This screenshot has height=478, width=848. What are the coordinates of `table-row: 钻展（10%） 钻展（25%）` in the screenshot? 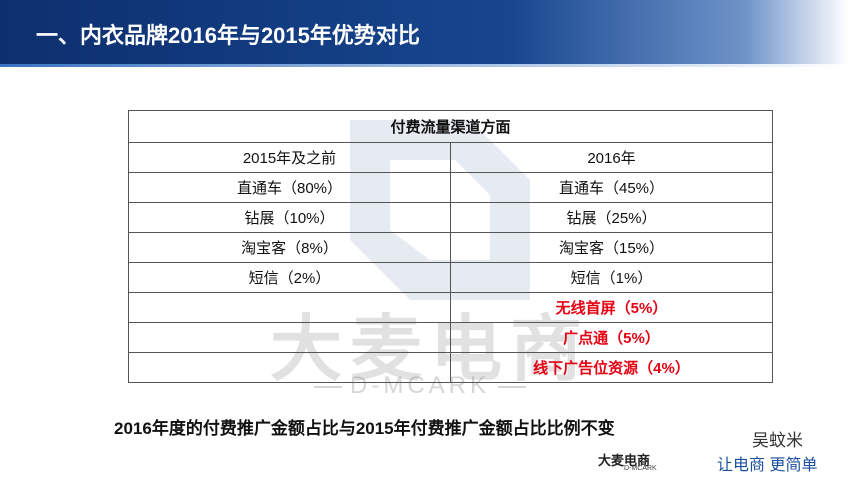 It's located at (450, 217).